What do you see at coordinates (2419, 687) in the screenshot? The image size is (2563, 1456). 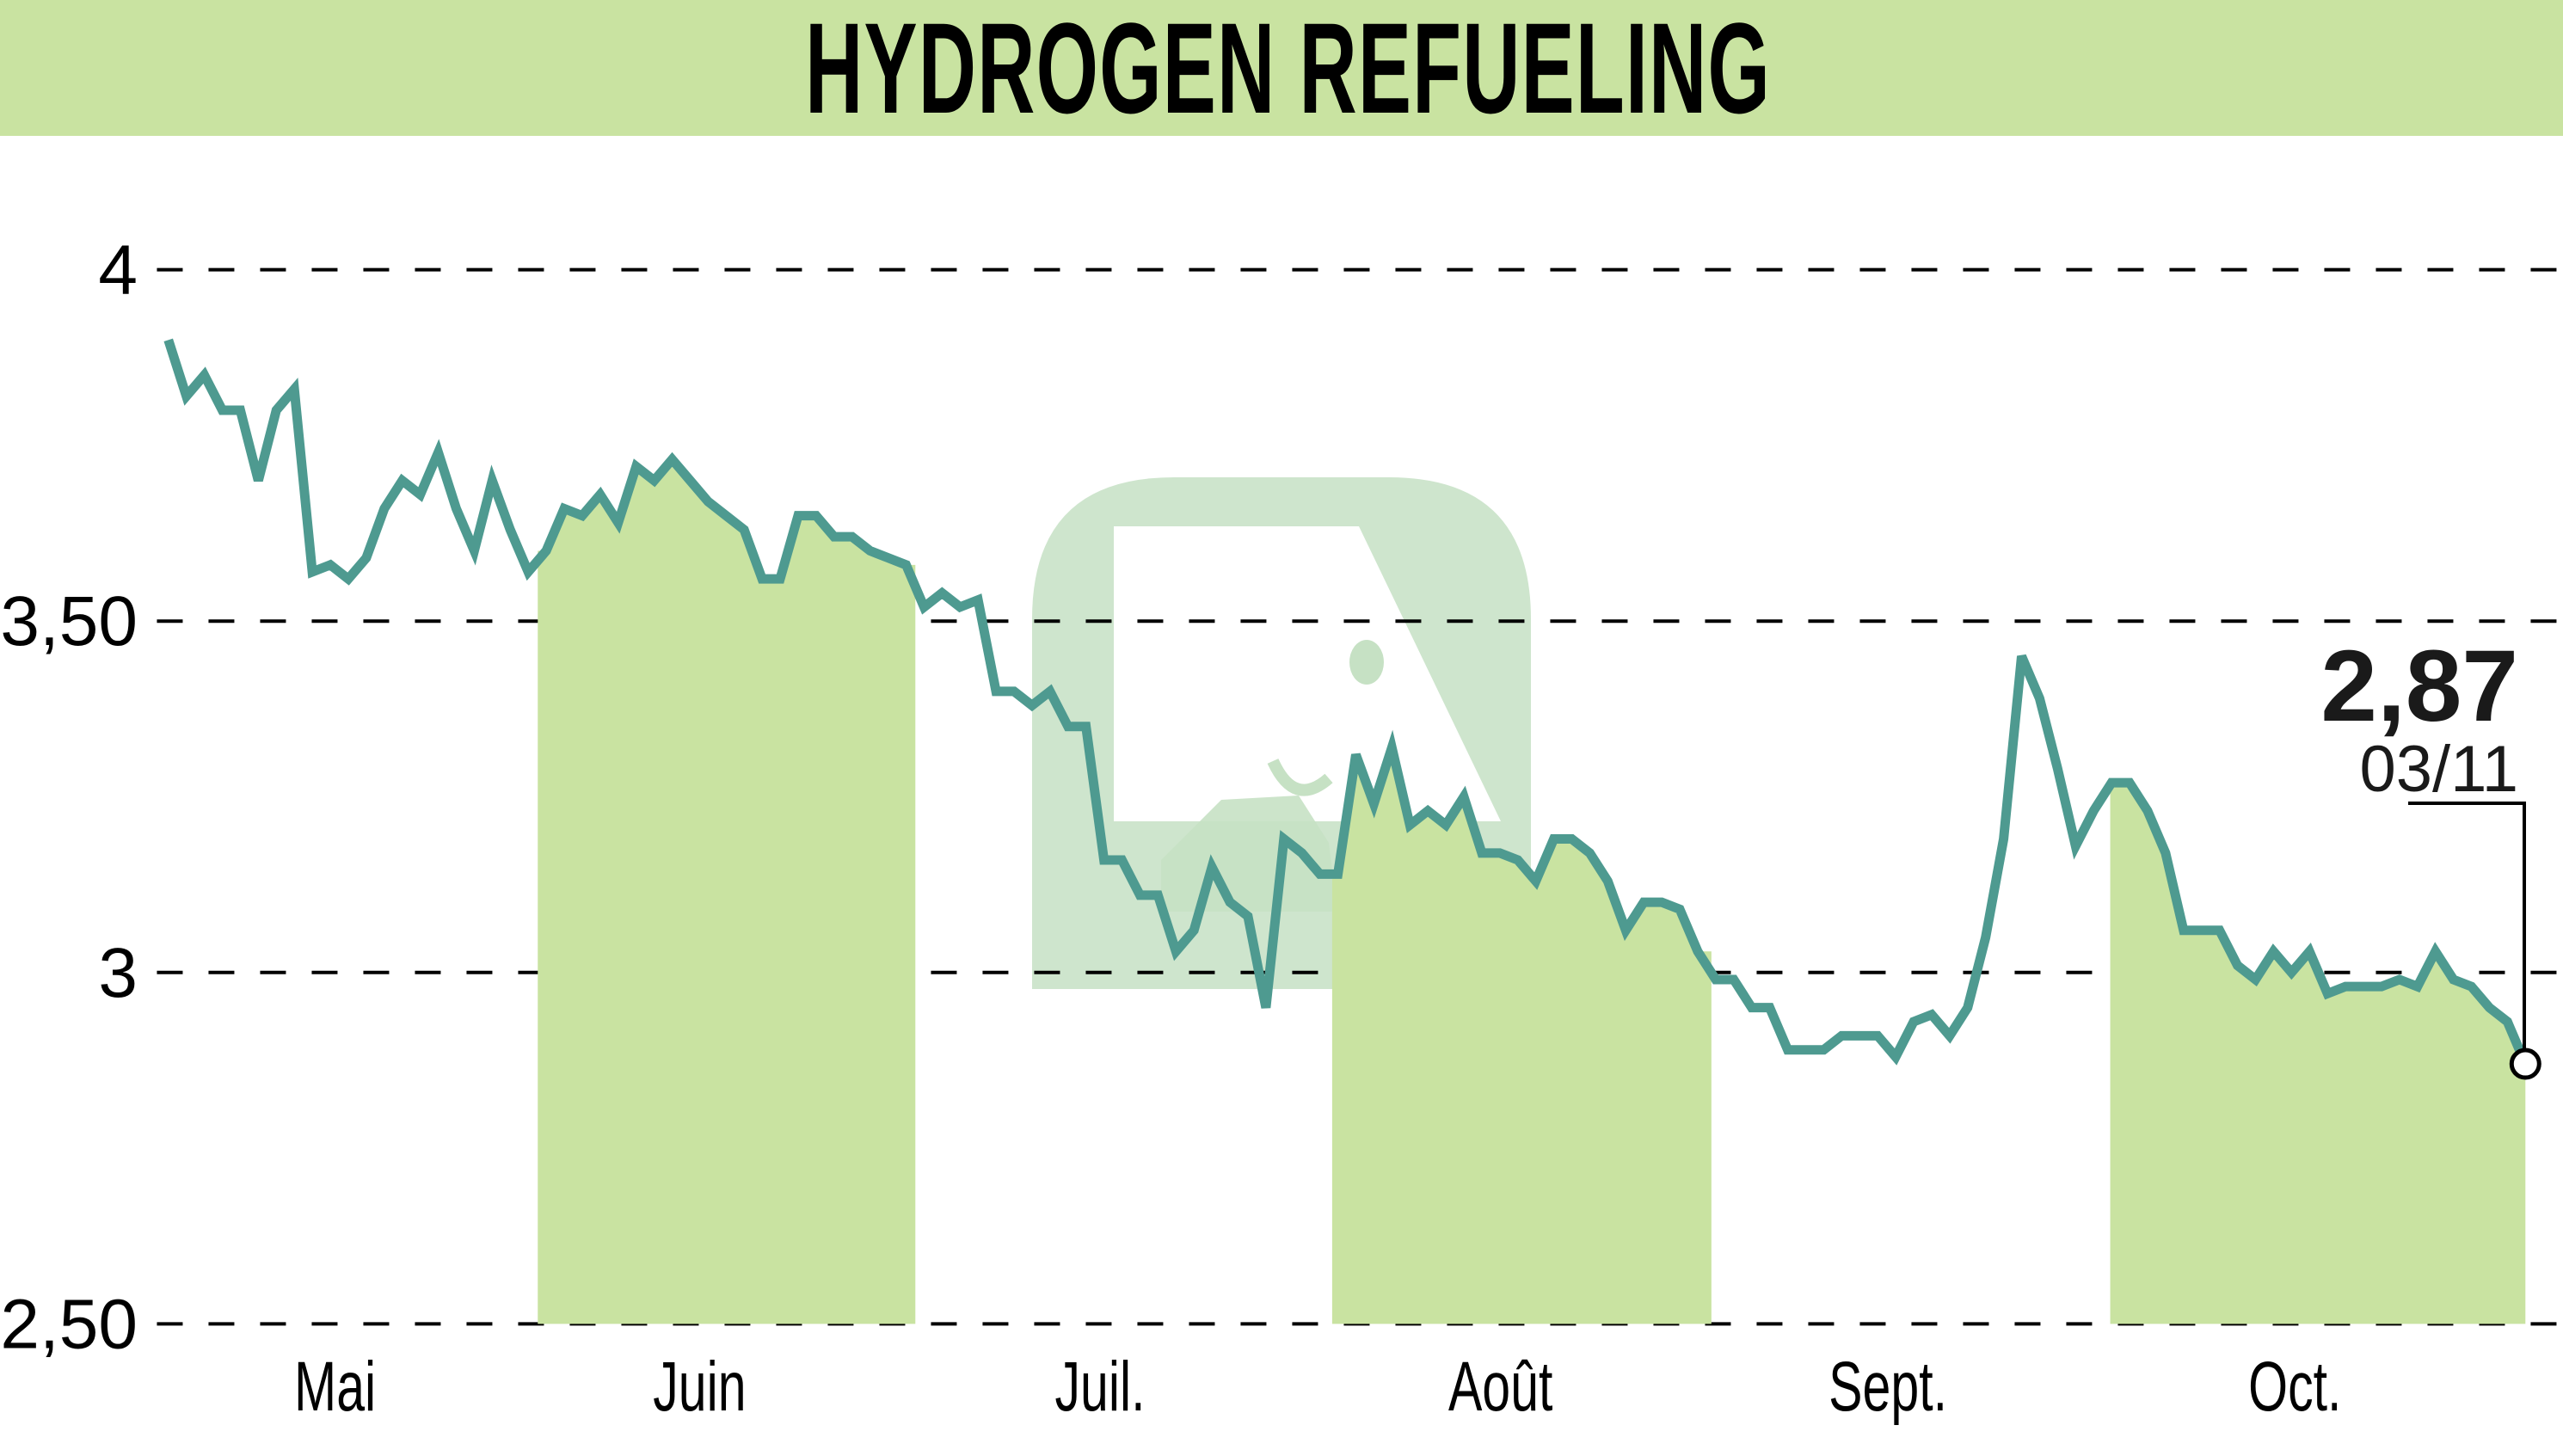 I see `last-value: 2,87` at bounding box center [2419, 687].